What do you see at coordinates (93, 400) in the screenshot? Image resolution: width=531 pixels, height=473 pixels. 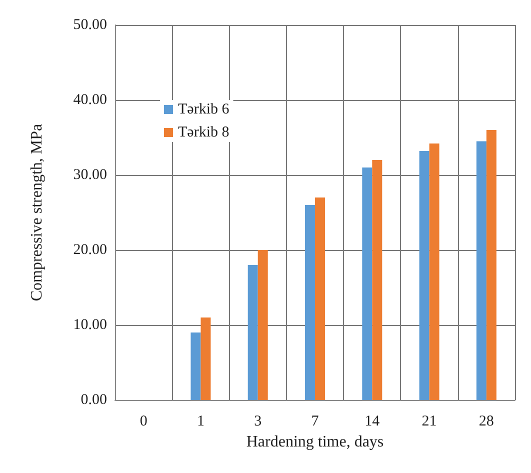 I see `y-tick-label: 0.00` at bounding box center [93, 400].